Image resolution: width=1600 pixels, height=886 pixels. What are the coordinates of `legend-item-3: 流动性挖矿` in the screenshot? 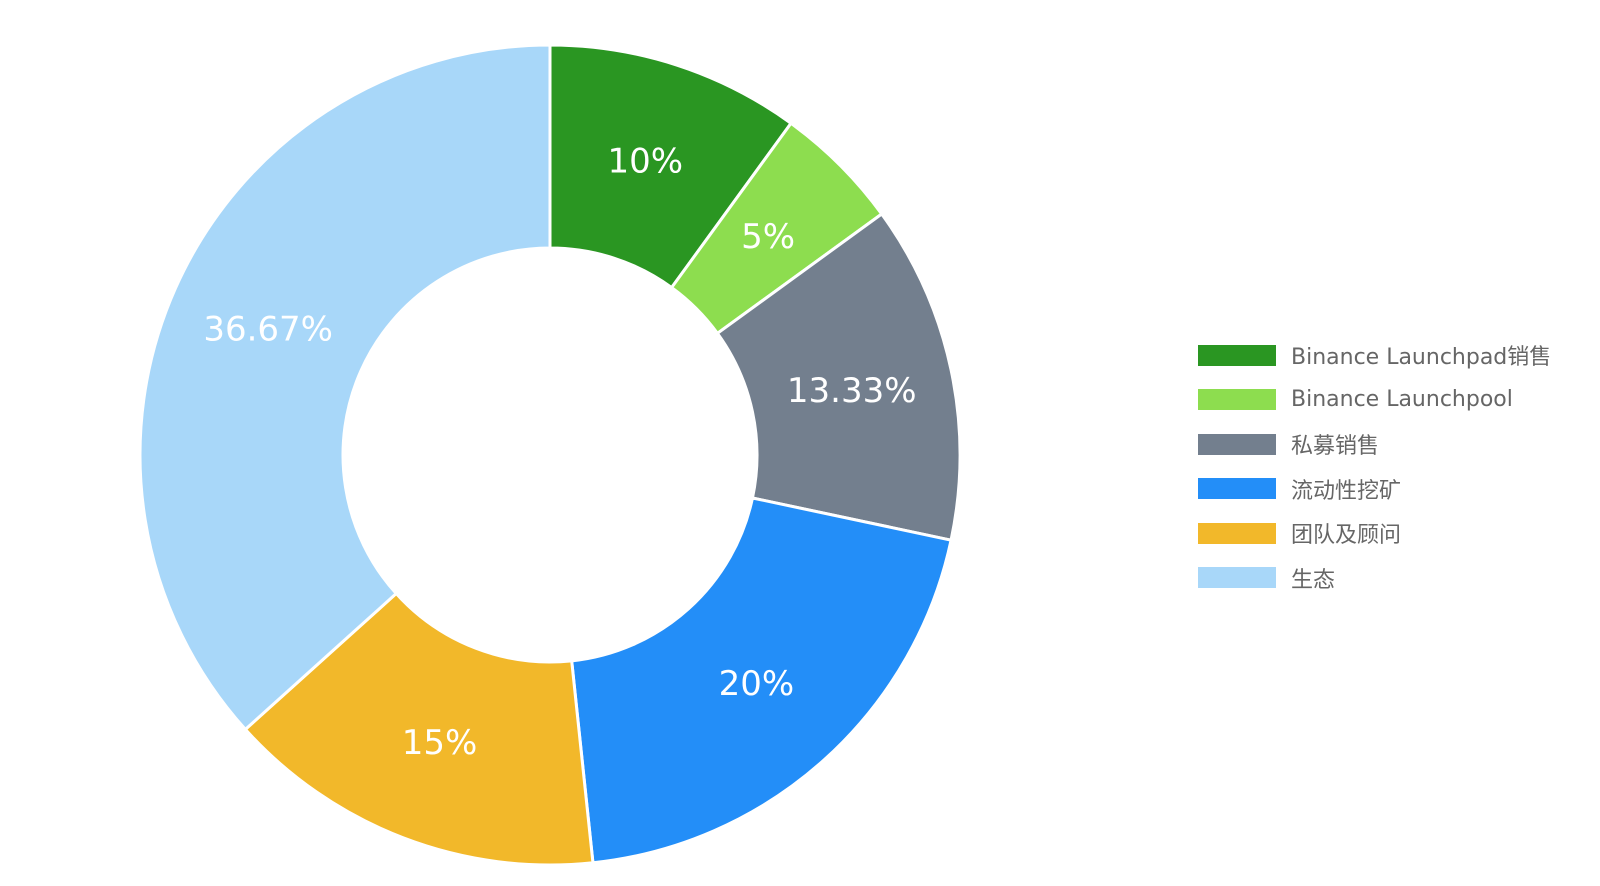 It's located at (1393, 489).